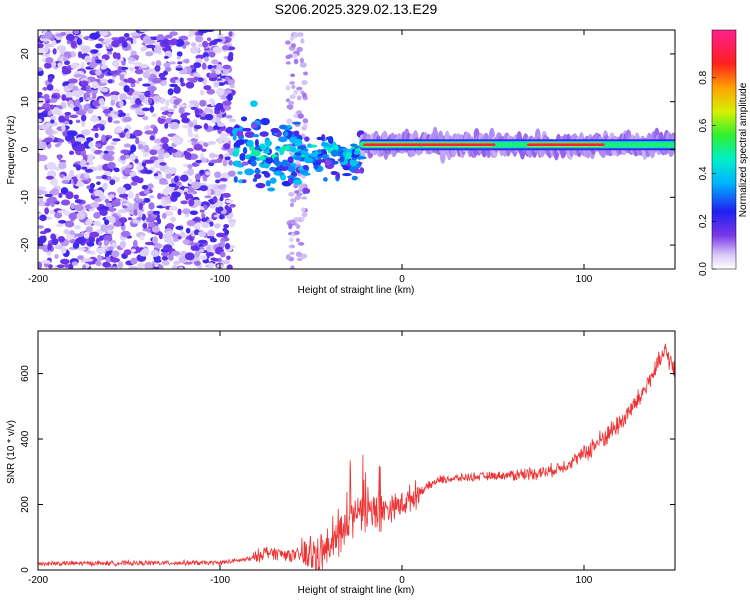 The height and width of the screenshot is (605, 750). I want to click on spectrogram-x-tick-label: 0, so click(402, 279).